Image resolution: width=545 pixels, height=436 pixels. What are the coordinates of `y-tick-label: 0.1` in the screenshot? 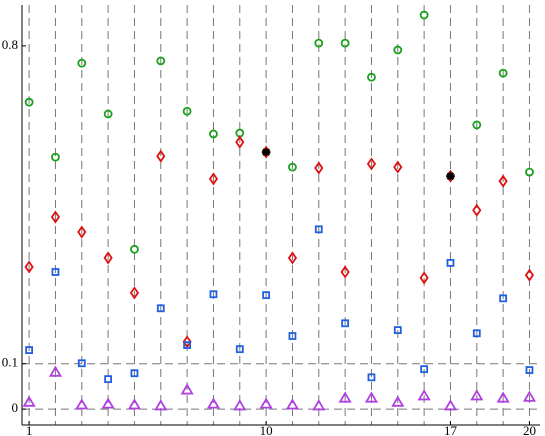 It's located at (10, 362).